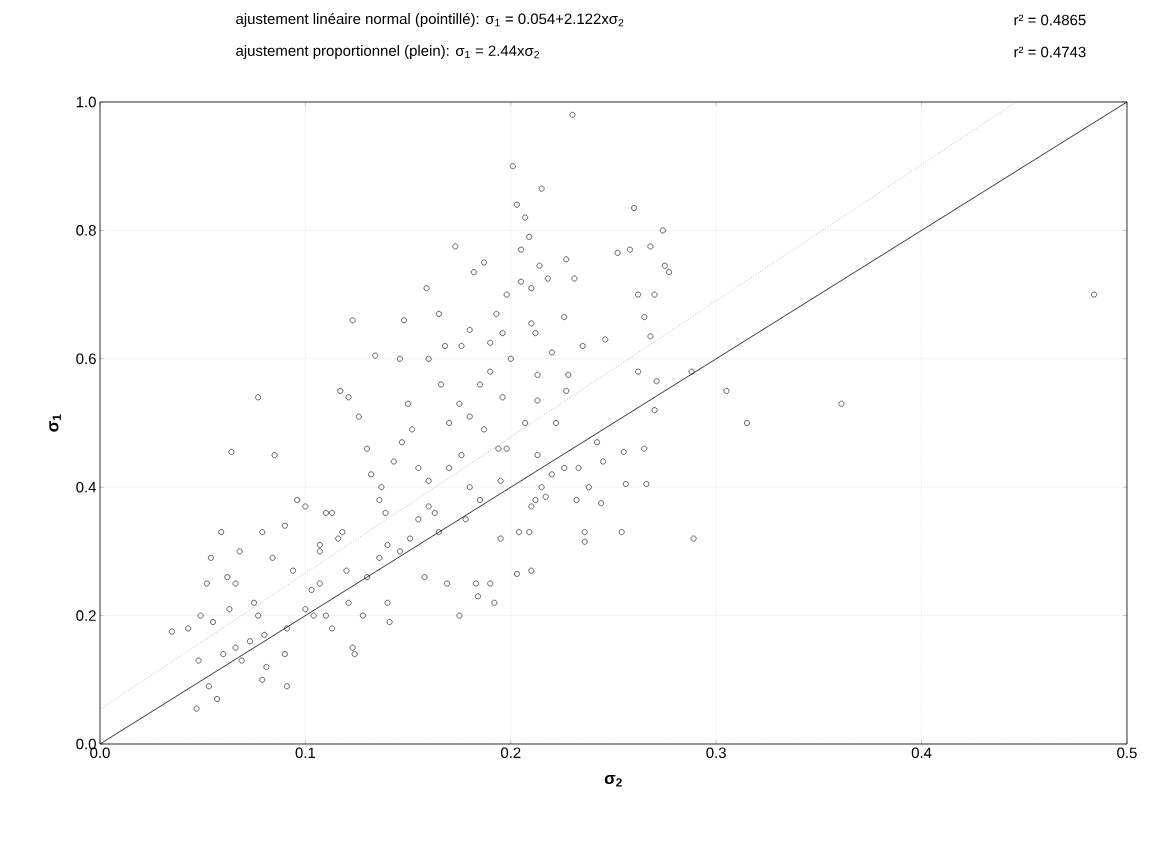 This screenshot has width=1155, height=864. I want to click on x-tick-label: 0.1, so click(305, 753).